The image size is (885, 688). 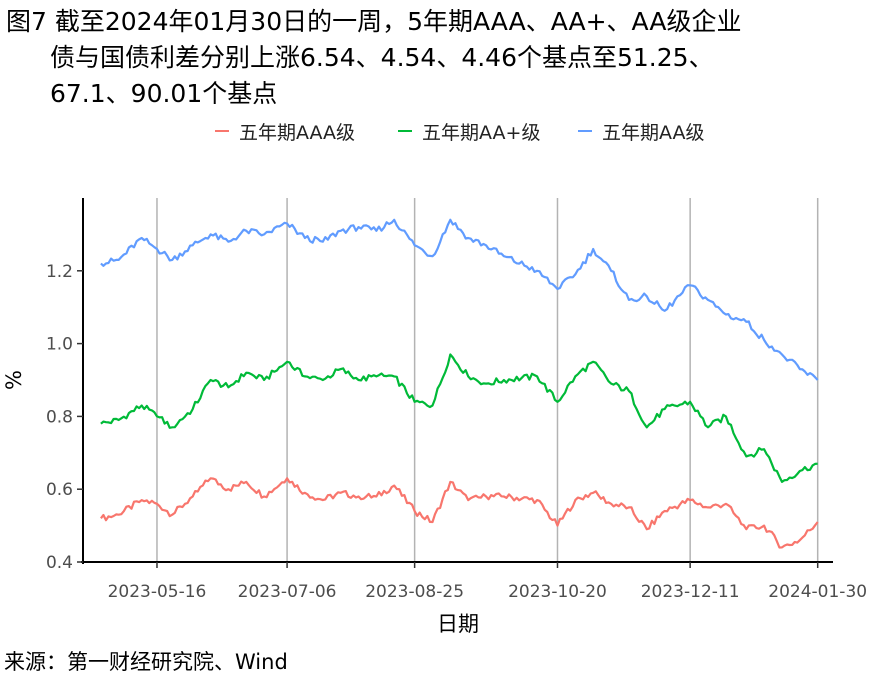 I want to click on legend-label-aaa: 五年期AAA级, so click(x=297, y=132).